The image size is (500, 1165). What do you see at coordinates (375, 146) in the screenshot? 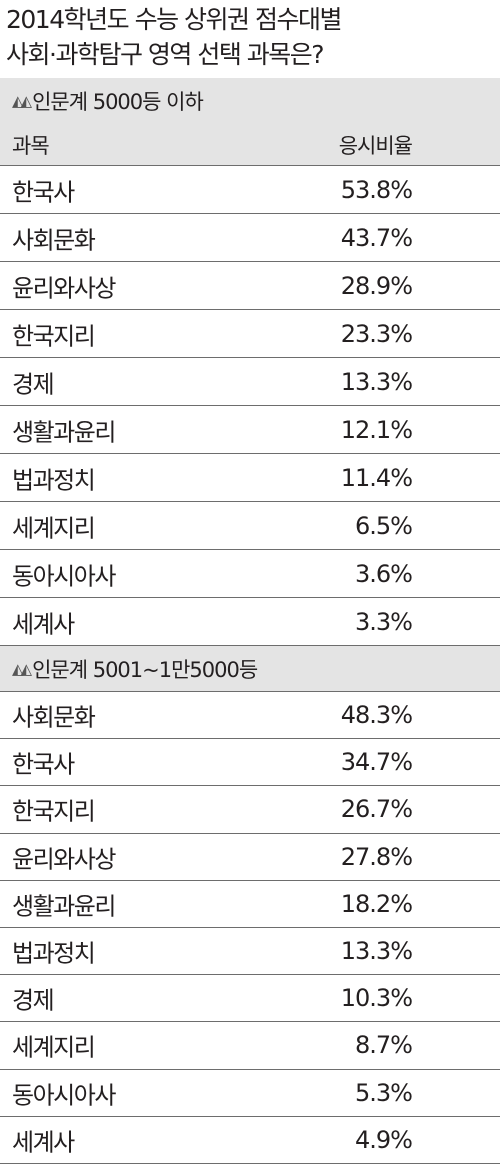
I see `column-header-ratio: 응시비율` at bounding box center [375, 146].